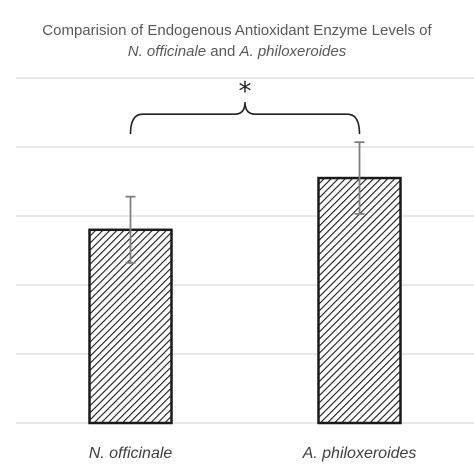  I want to click on category-label-1: A. philoxeroides, so click(359, 453).